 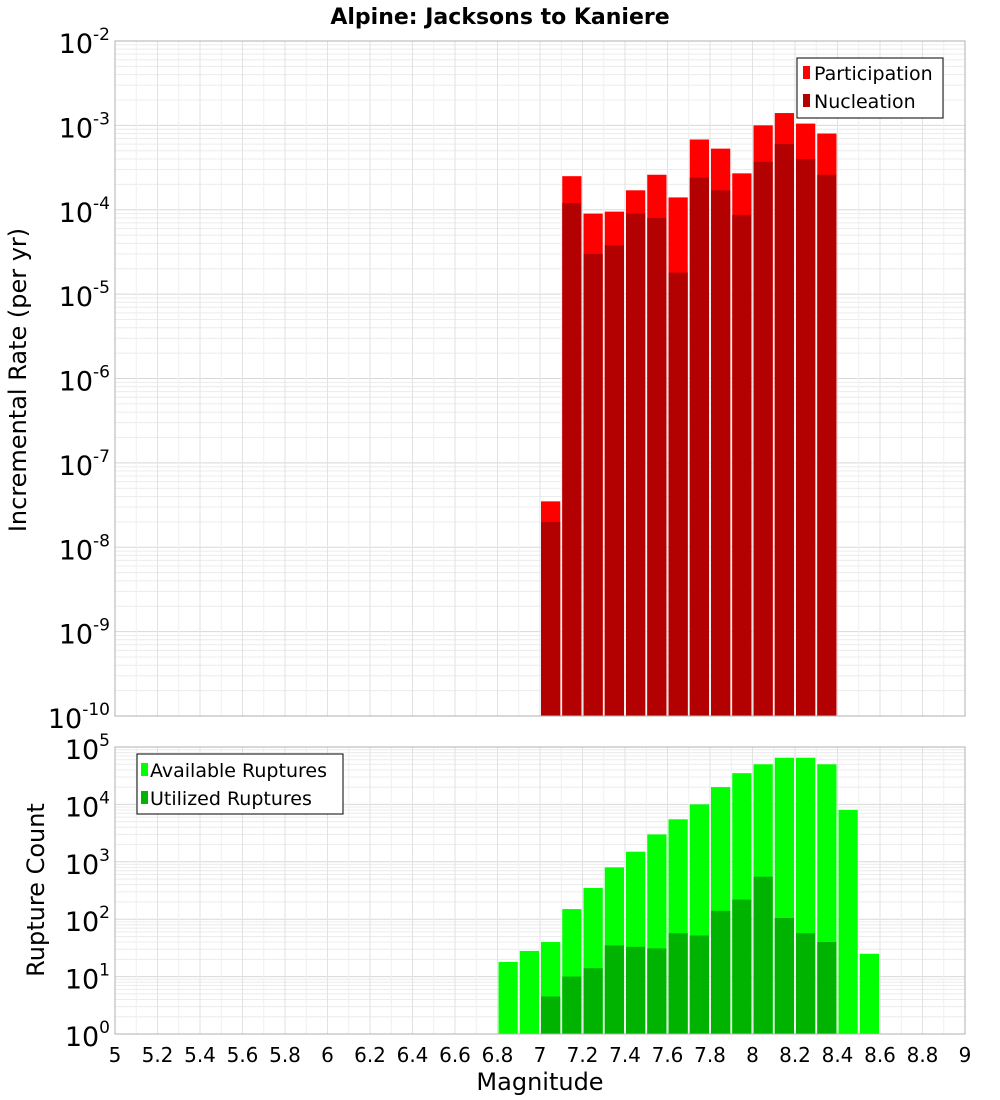 I want to click on x-tick-label: 8.8, so click(x=923, y=1055).